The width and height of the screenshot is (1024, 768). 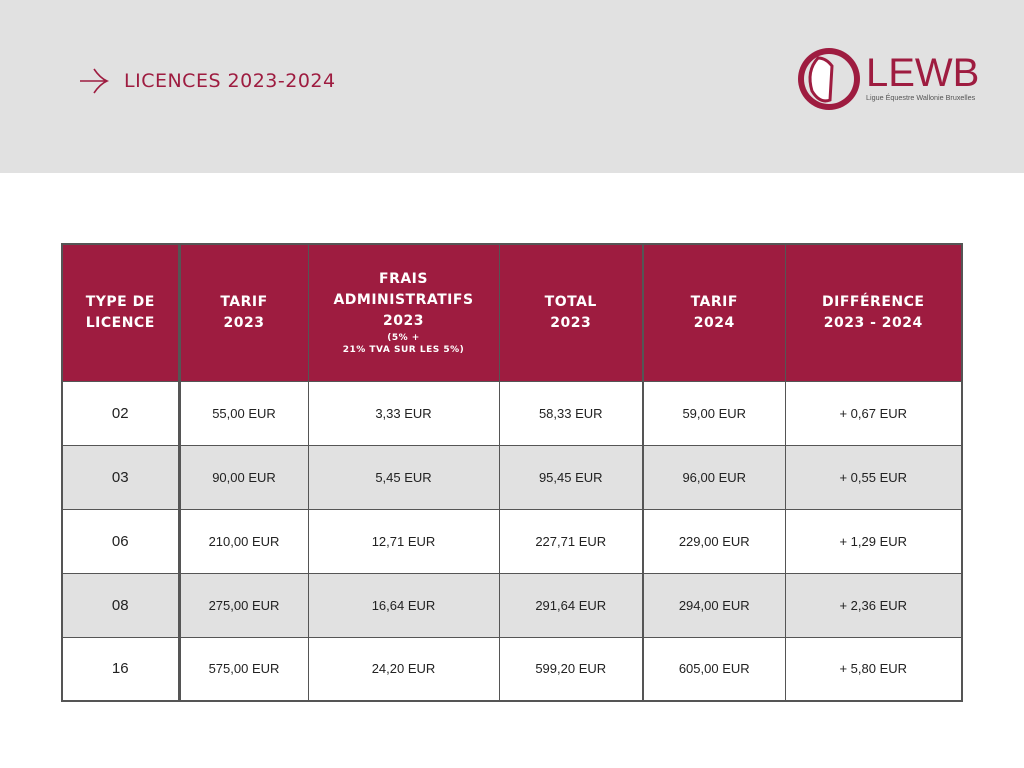 I want to click on table-cell: 605,00 EUR, so click(x=714, y=669).